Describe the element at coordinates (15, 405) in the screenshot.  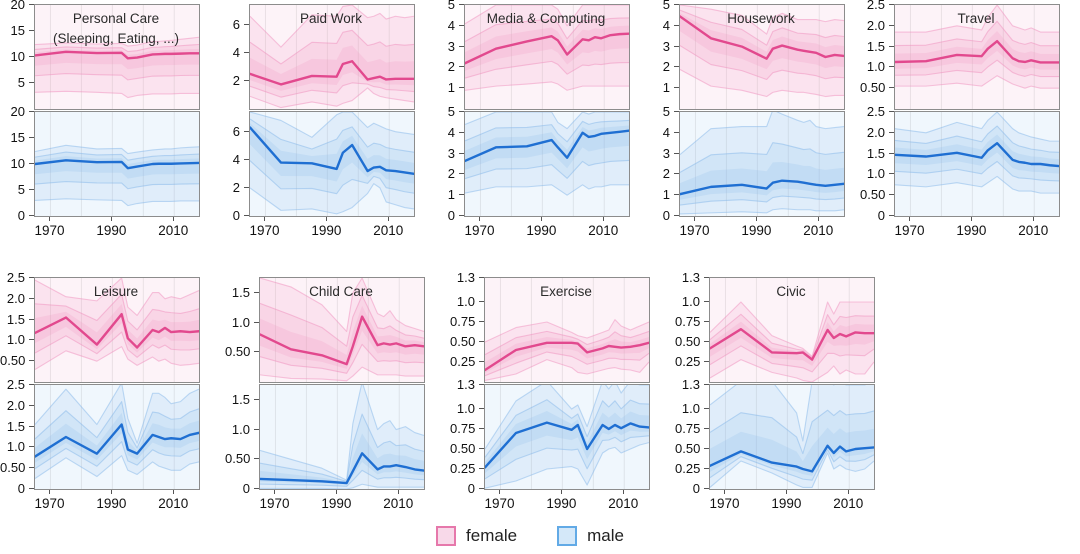
I see `y-tick-label: 2.0` at that location.